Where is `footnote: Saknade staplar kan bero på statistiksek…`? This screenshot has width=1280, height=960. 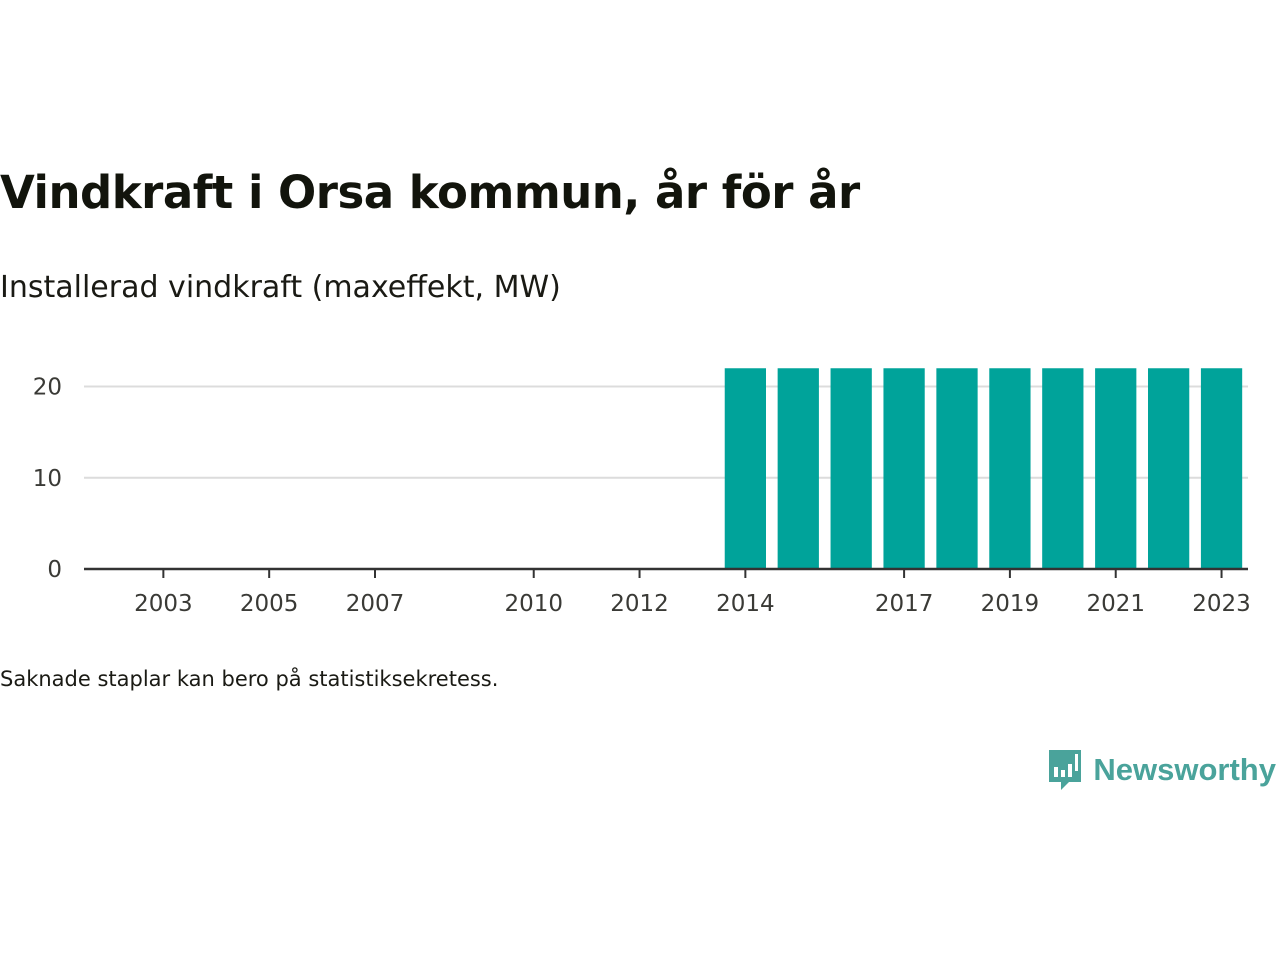 footnote: Saknade staplar kan bero på statistiksek… is located at coordinates (249, 679).